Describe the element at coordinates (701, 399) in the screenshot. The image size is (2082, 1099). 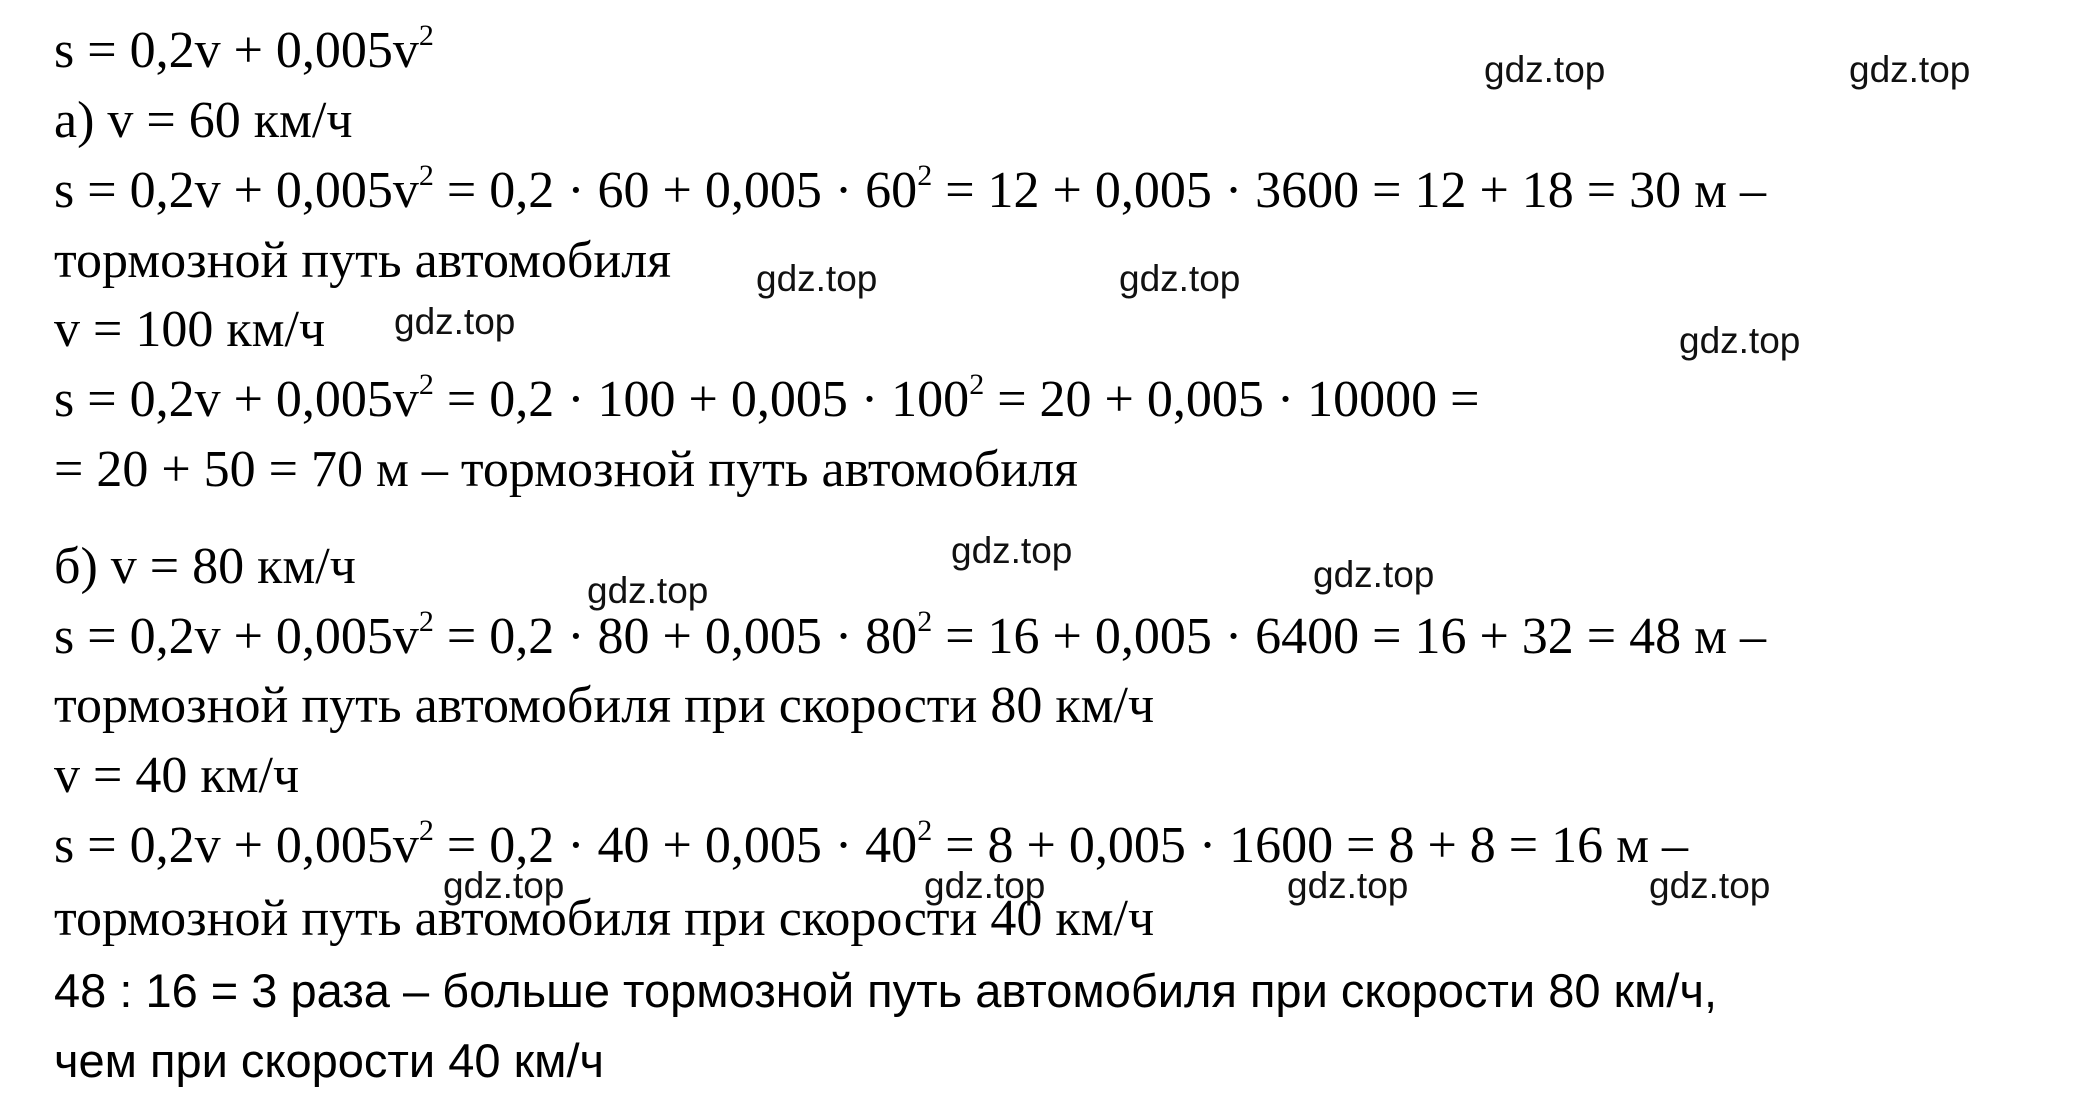
I see `text-segment: = 0,2 · 100 + 0,005 · 100` at that location.